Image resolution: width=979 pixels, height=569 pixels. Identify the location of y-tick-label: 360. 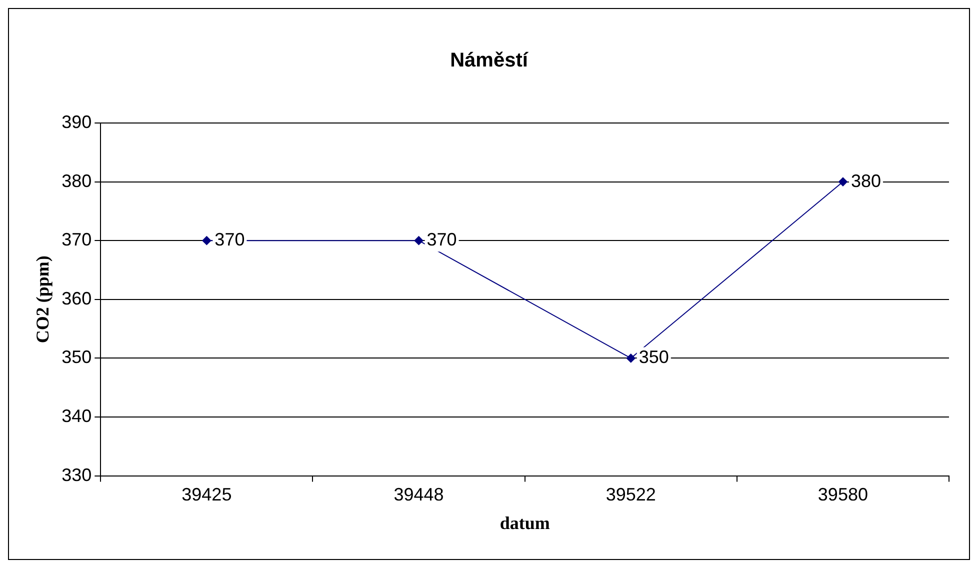
(77, 298).